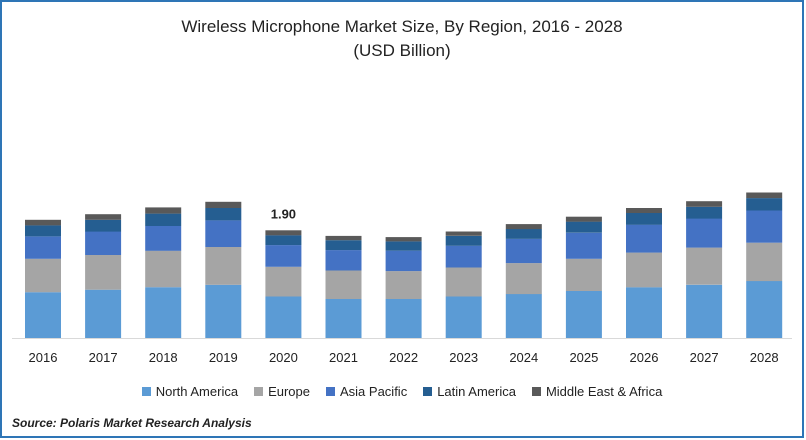 This screenshot has height=440, width=806. I want to click on bar-2018-asia-pacific, so click(163, 238).